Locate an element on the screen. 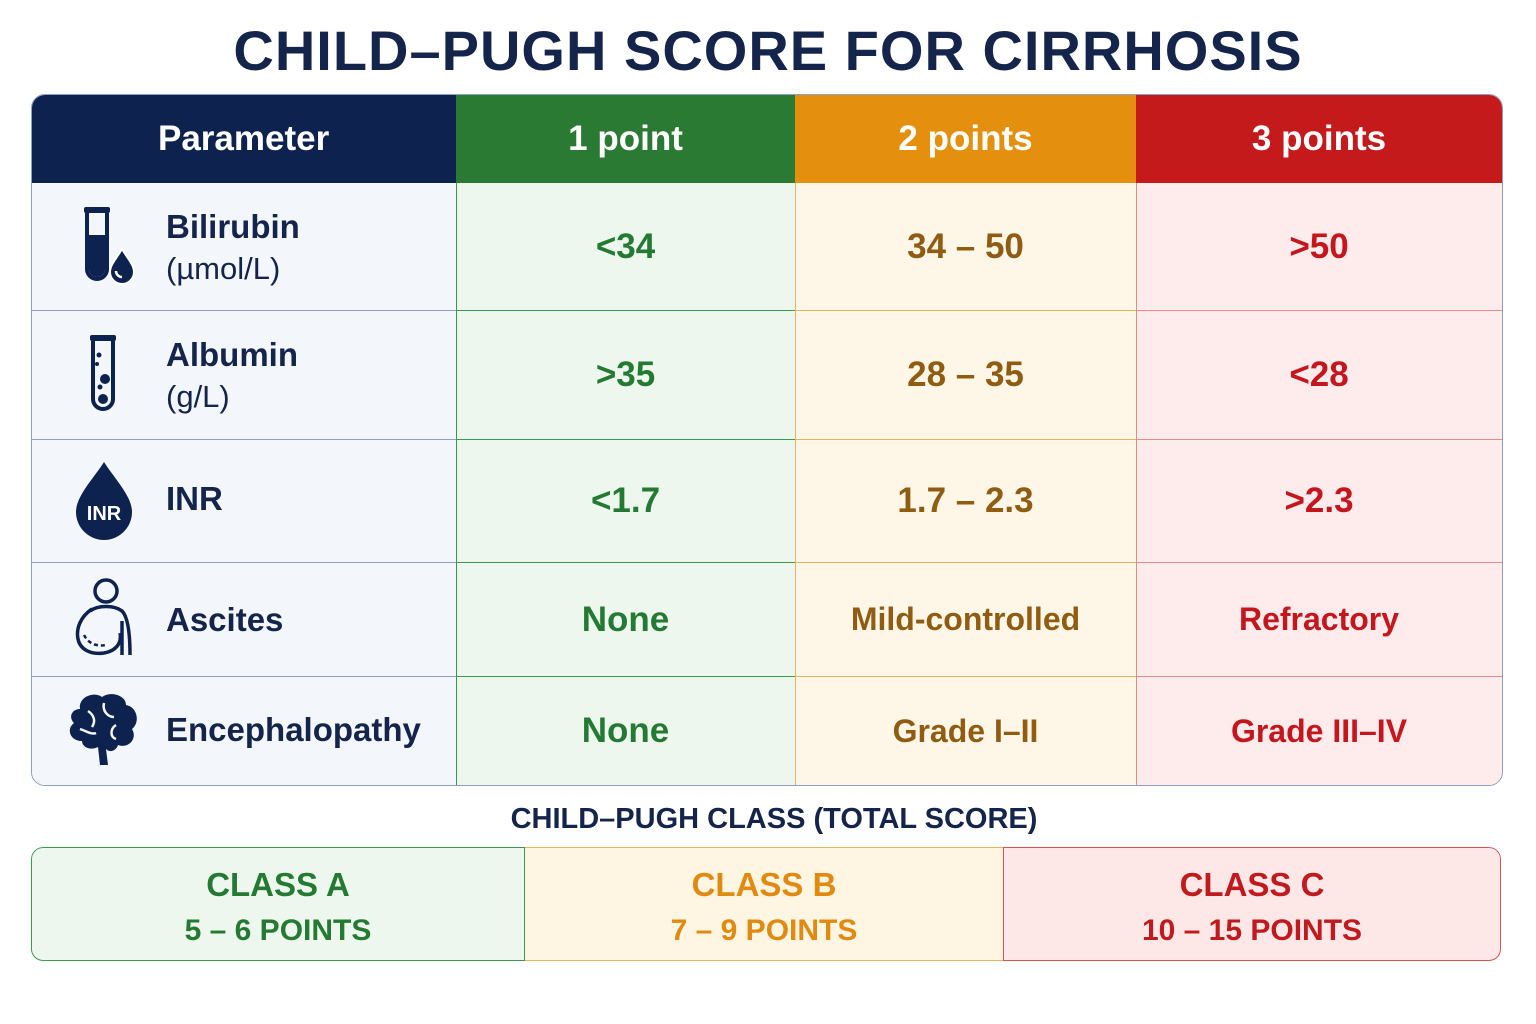 The image size is (1536, 1024). one-point-column is located at coordinates (626, 440).